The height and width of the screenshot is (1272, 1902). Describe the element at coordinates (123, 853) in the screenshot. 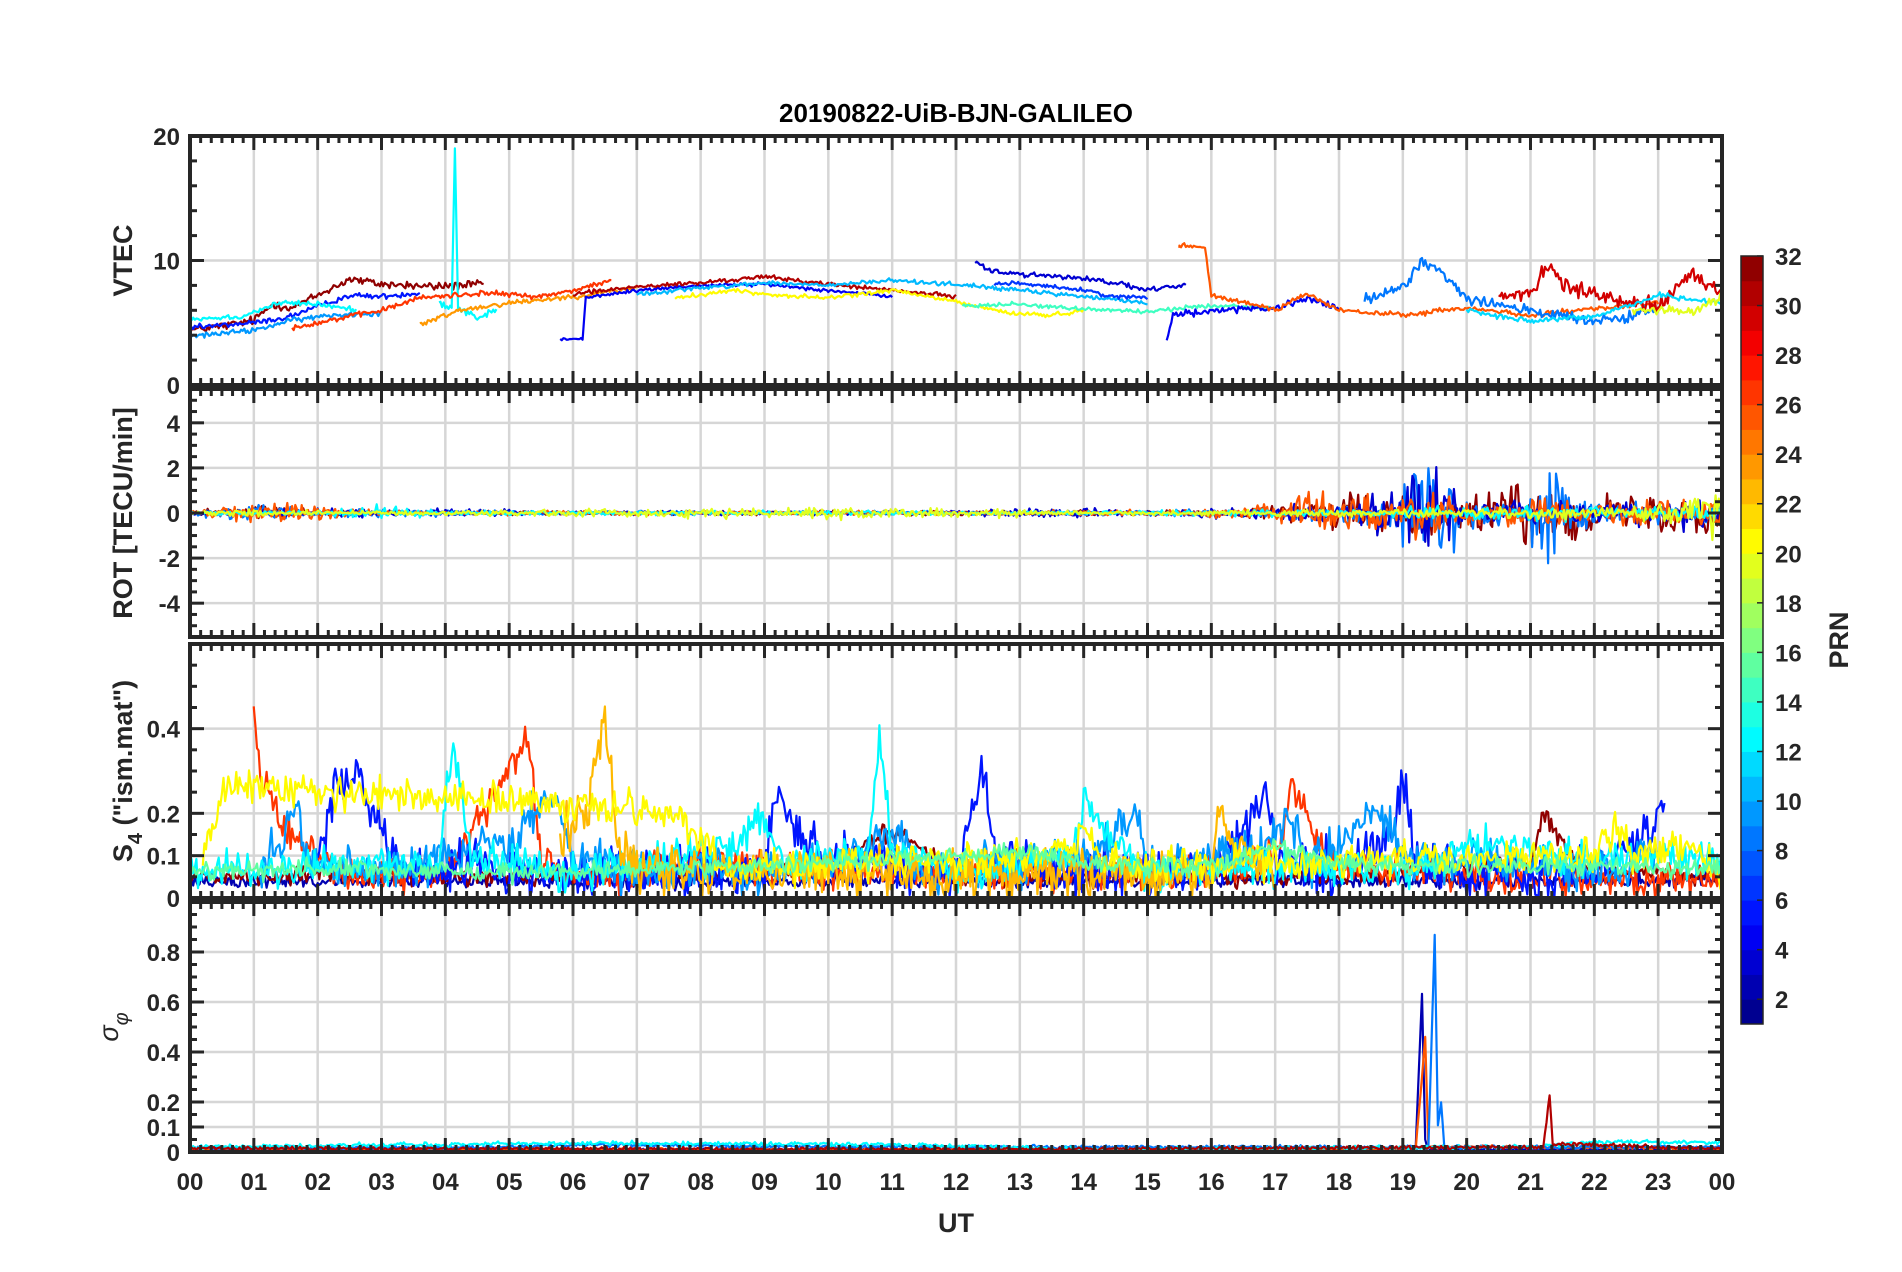

I see `y-label-main: S` at that location.